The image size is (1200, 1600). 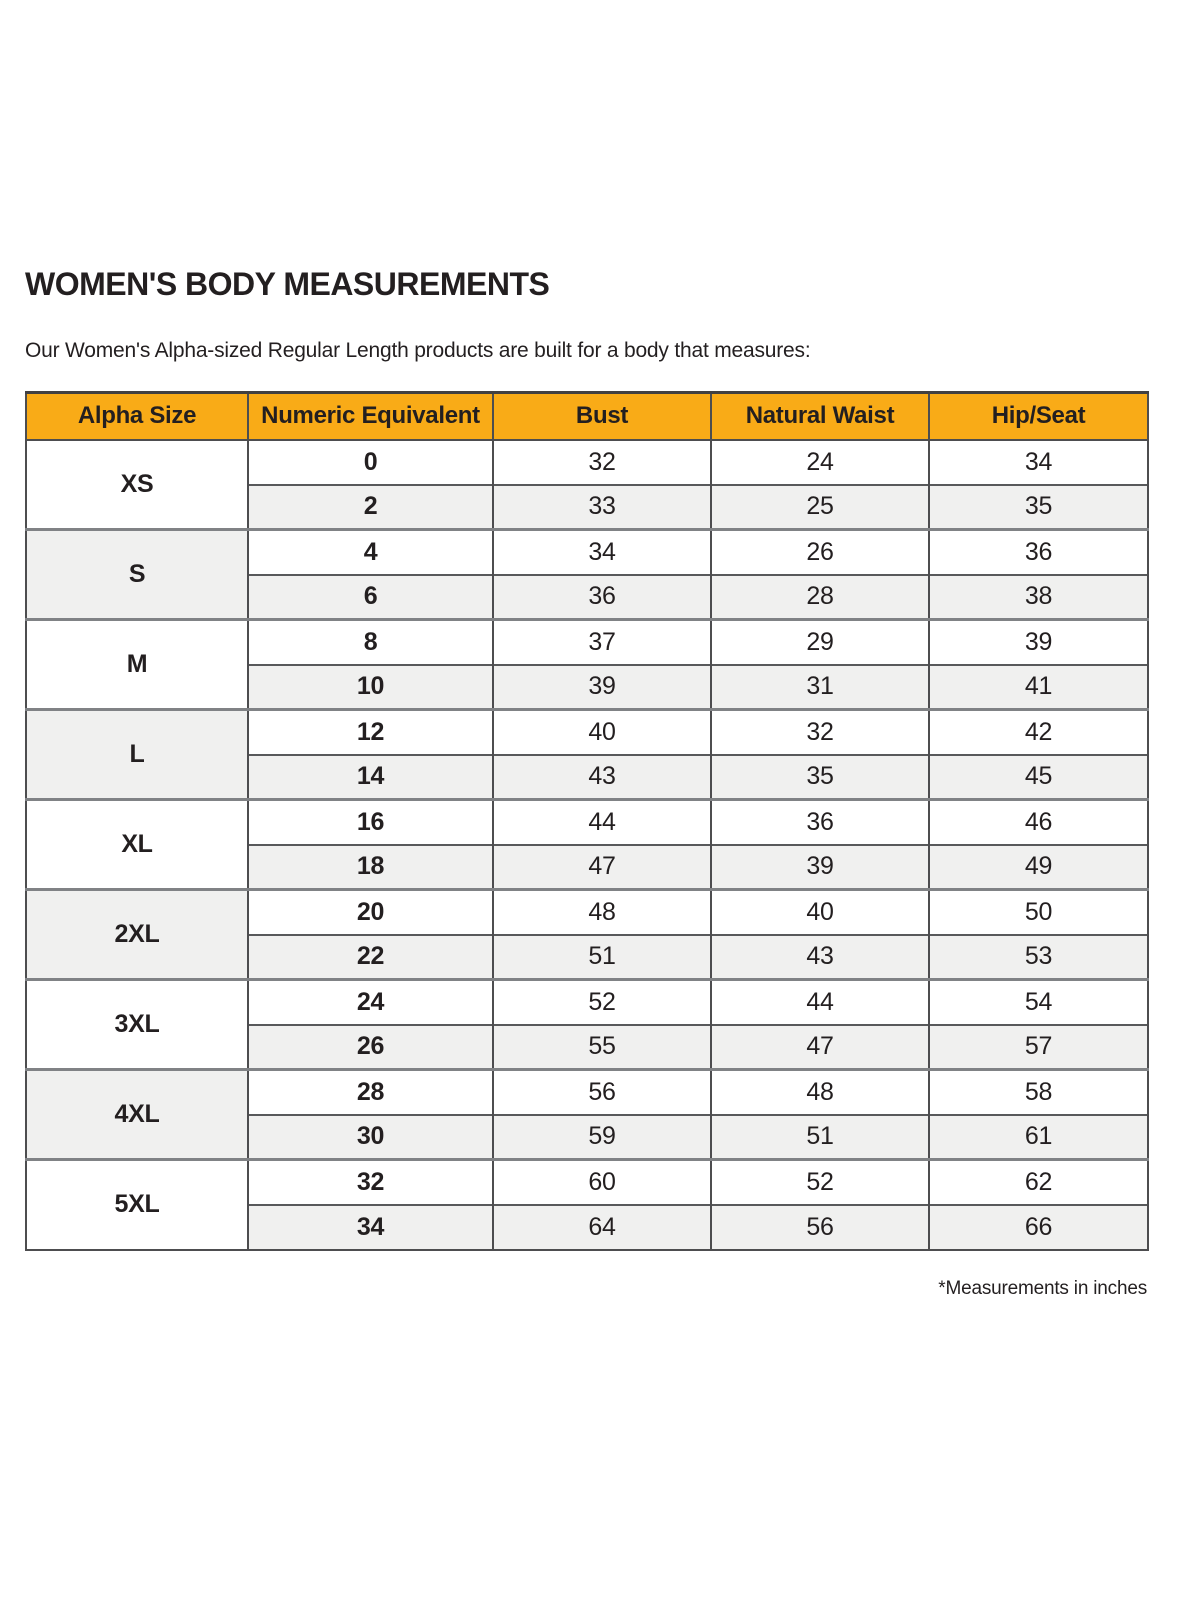 I want to click on hip-seat-cell: 38, so click(x=1038, y=596).